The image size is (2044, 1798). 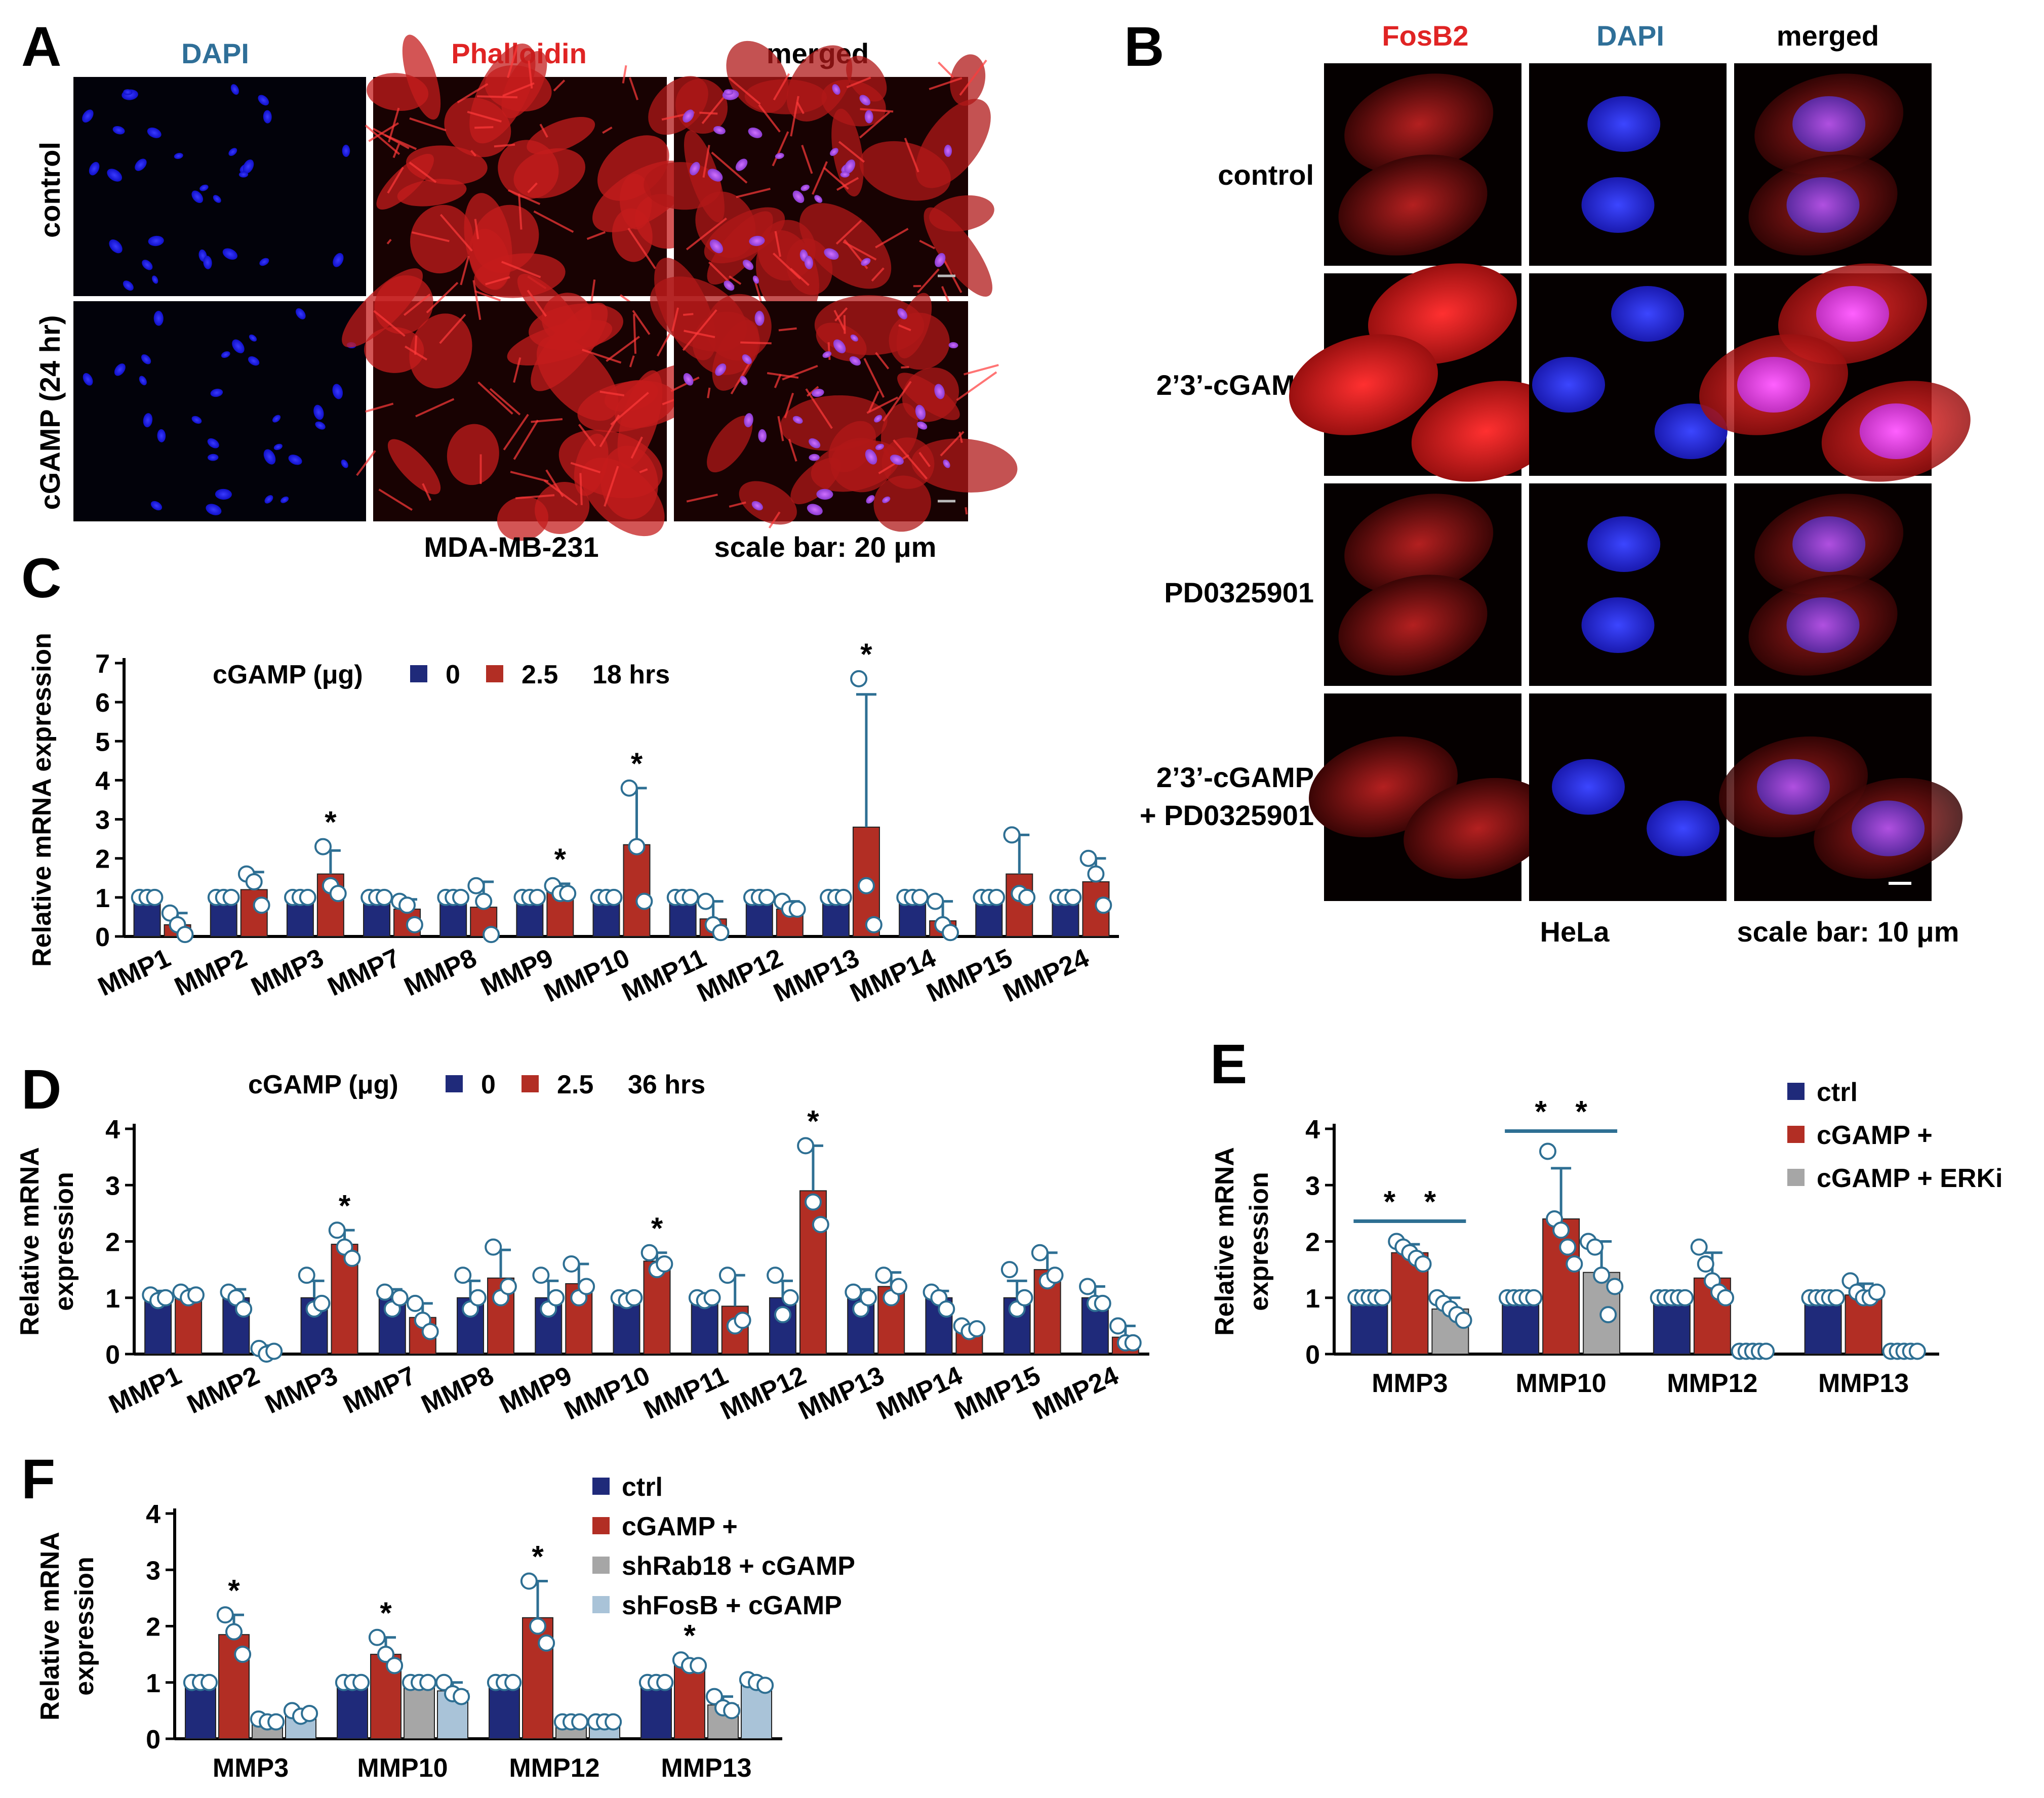 I want to click on x-tick-label: MMP8, so click(x=458, y=1390).